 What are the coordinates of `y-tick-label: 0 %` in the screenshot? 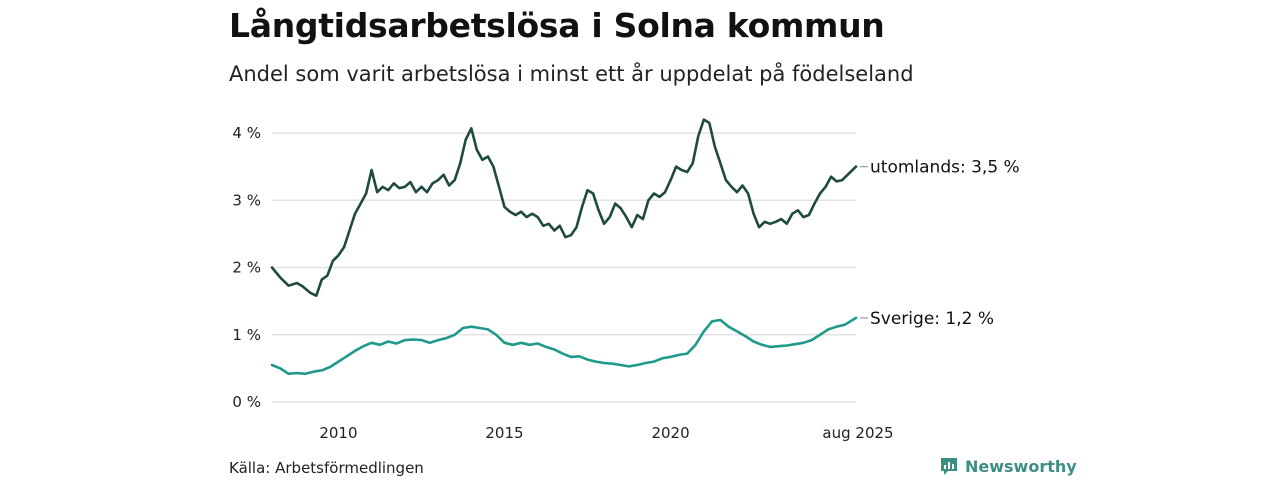 It's located at (246, 402).